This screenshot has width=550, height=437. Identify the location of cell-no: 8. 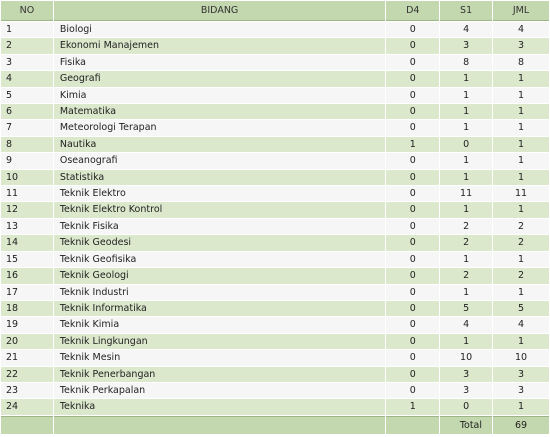
(27, 144).